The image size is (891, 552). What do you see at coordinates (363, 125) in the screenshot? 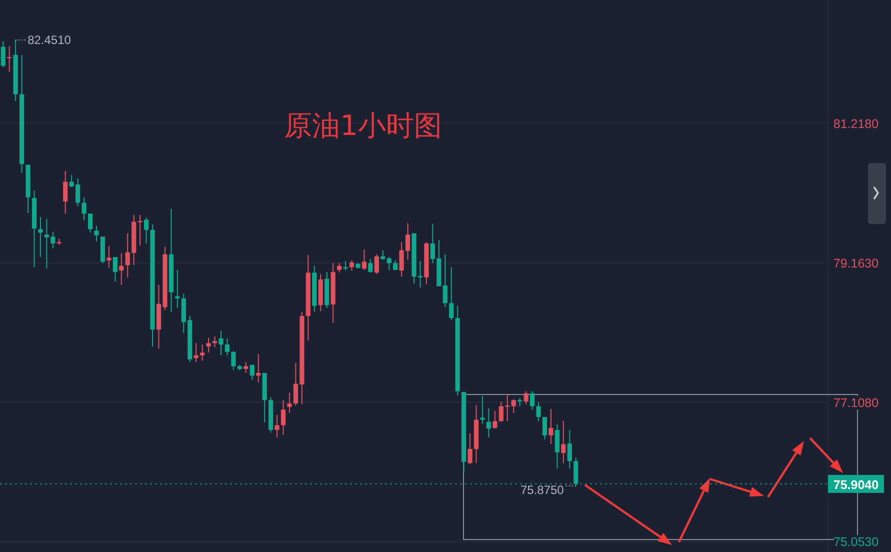
I see `text: 原油1小时图` at bounding box center [363, 125].